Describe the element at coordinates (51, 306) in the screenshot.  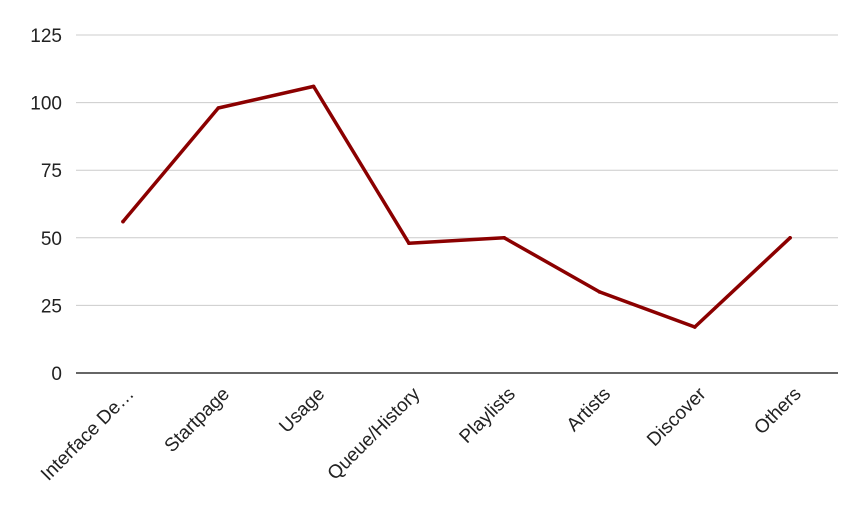
I see `y-tick-label-25: 25` at that location.